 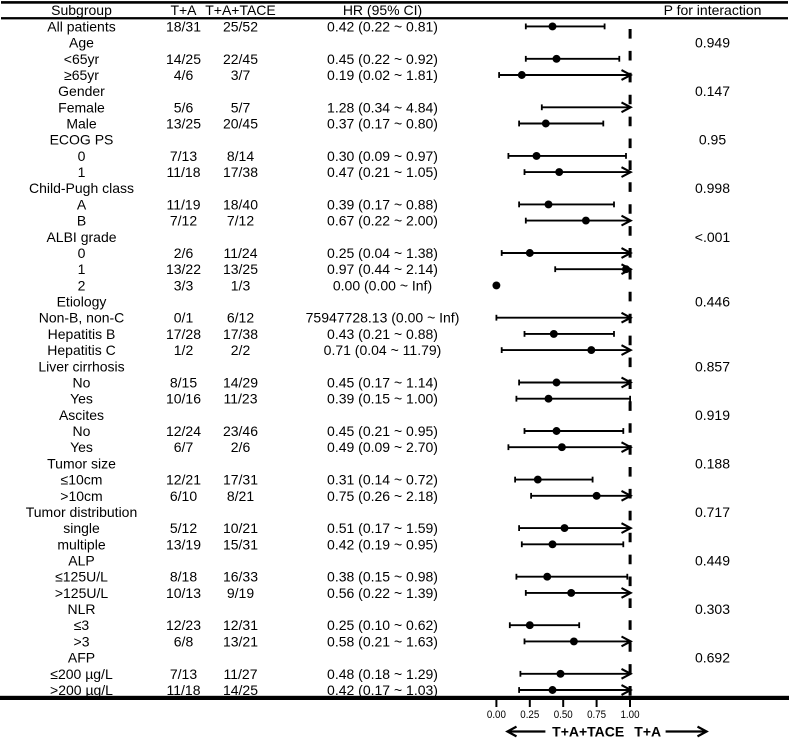 What do you see at coordinates (184, 318) in the screenshot?
I see `svg-text: 0/1` at bounding box center [184, 318].